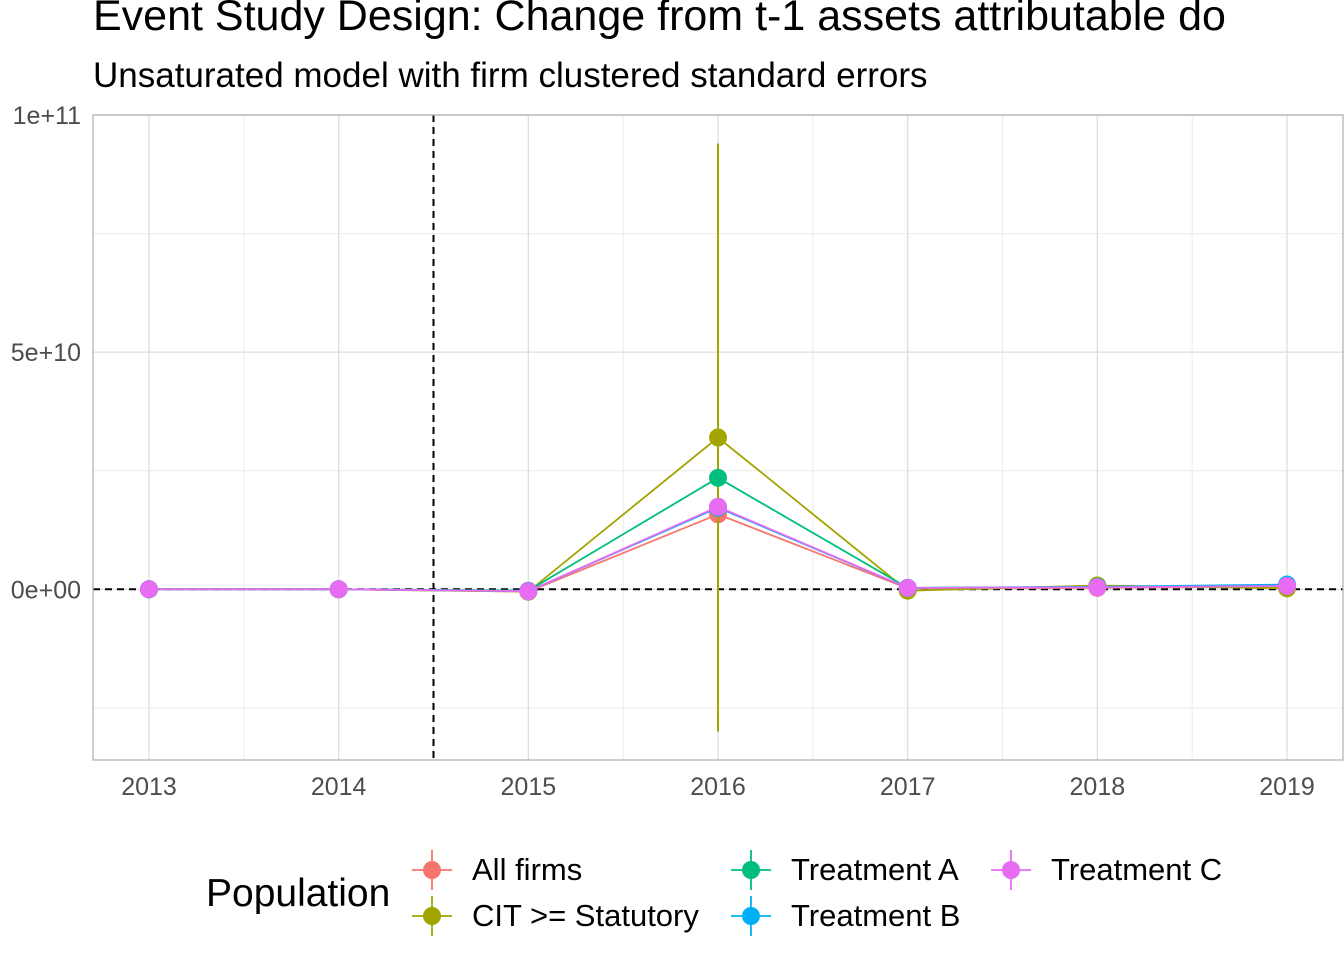 This screenshot has width=1344, height=960. Describe the element at coordinates (339, 787) in the screenshot. I see `x-tick-label: 2014` at that location.